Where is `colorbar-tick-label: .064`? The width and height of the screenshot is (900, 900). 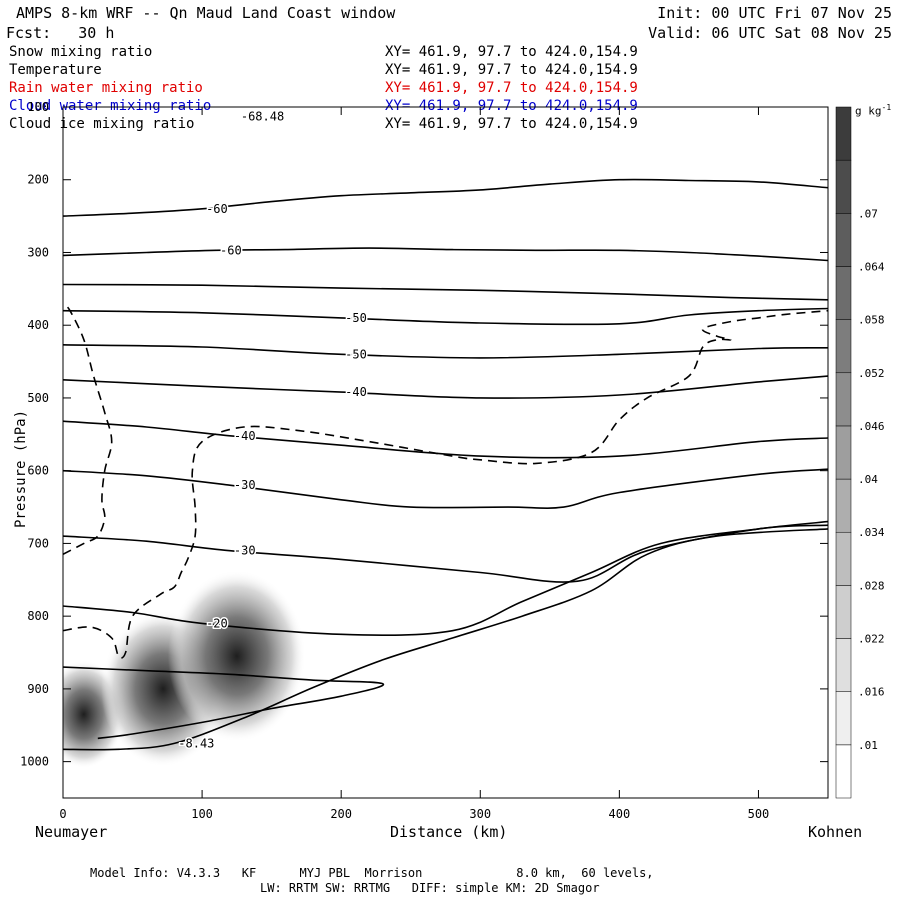 colorbar-tick-label: .064 is located at coordinates (871, 266).